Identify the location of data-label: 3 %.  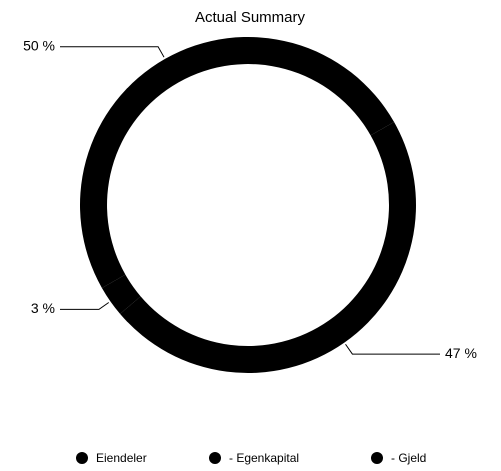
(43, 308).